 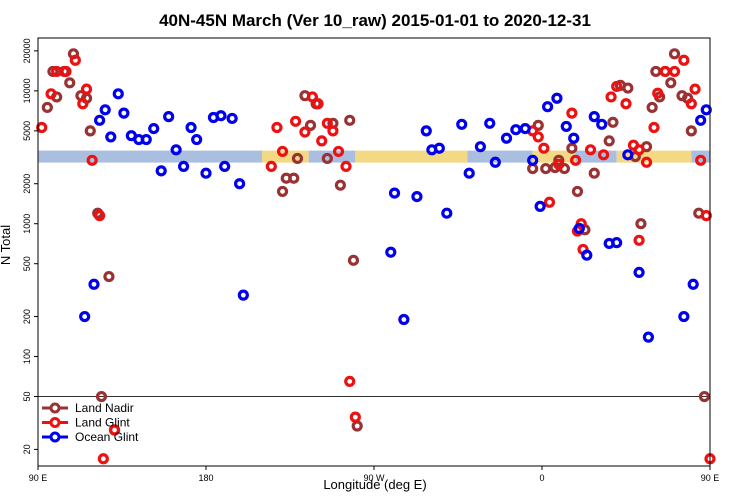 What do you see at coordinates (27, 316) in the screenshot?
I see `y-tick-label-3: 200` at bounding box center [27, 316].